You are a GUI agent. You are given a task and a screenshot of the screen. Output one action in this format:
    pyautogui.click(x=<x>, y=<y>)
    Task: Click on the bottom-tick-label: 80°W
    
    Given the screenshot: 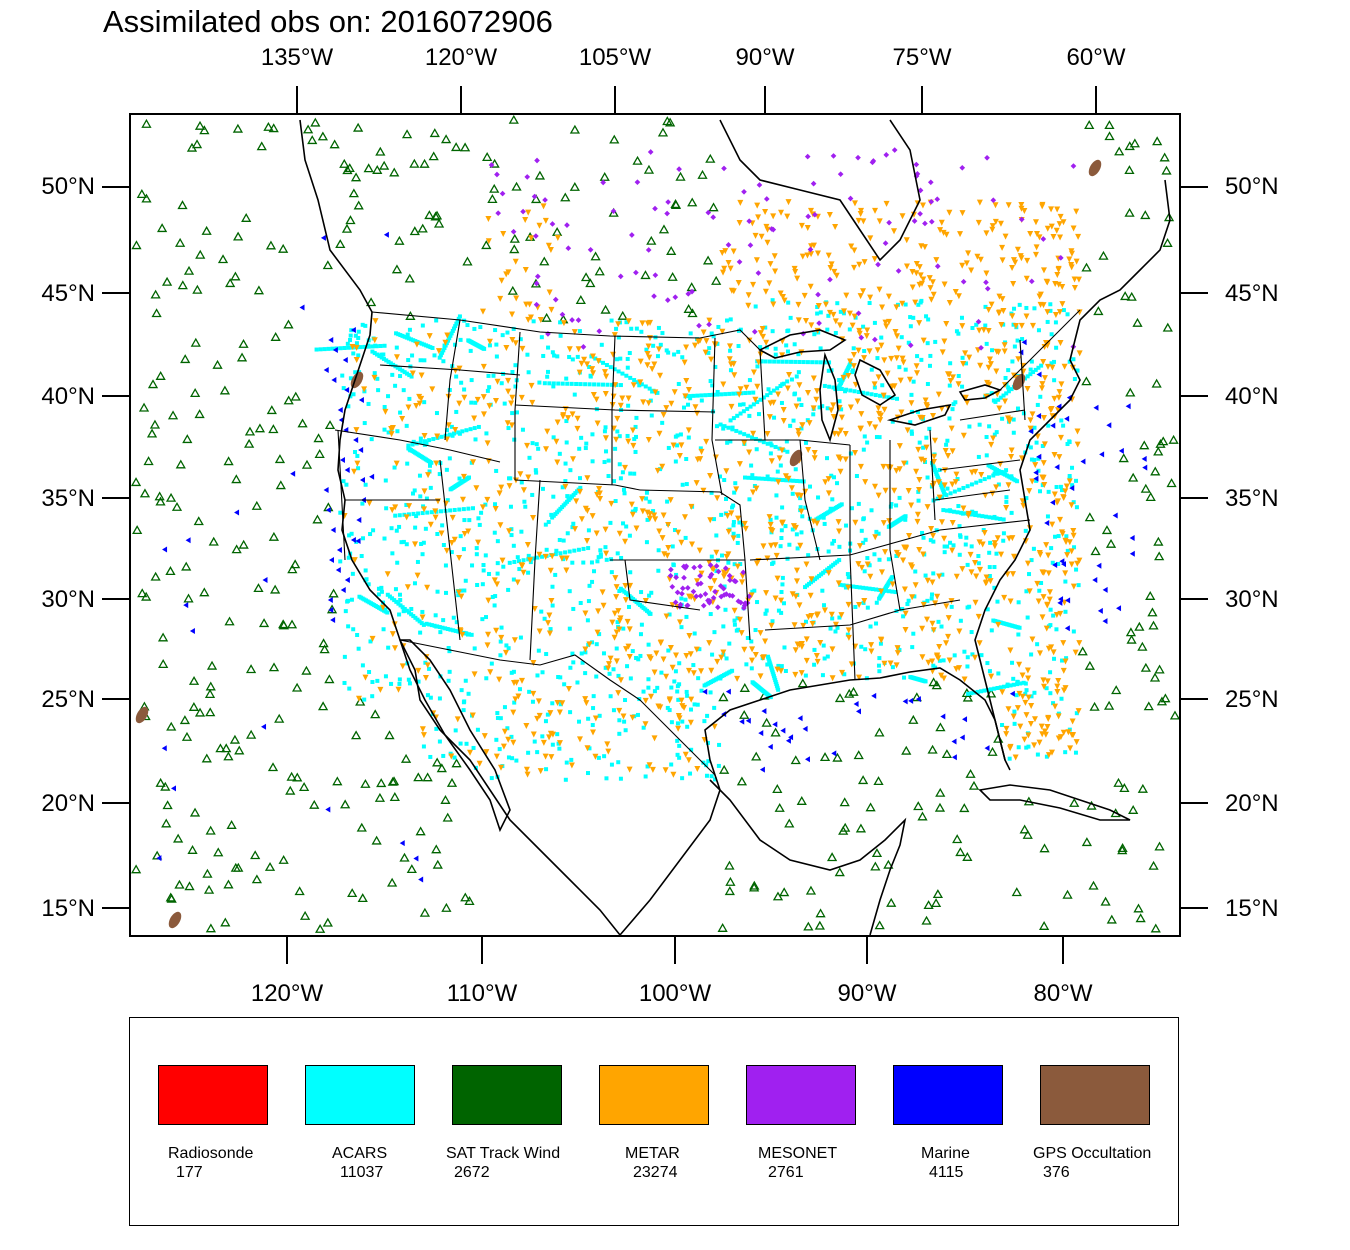 What is the action you would take?
    pyautogui.click(x=1063, y=993)
    